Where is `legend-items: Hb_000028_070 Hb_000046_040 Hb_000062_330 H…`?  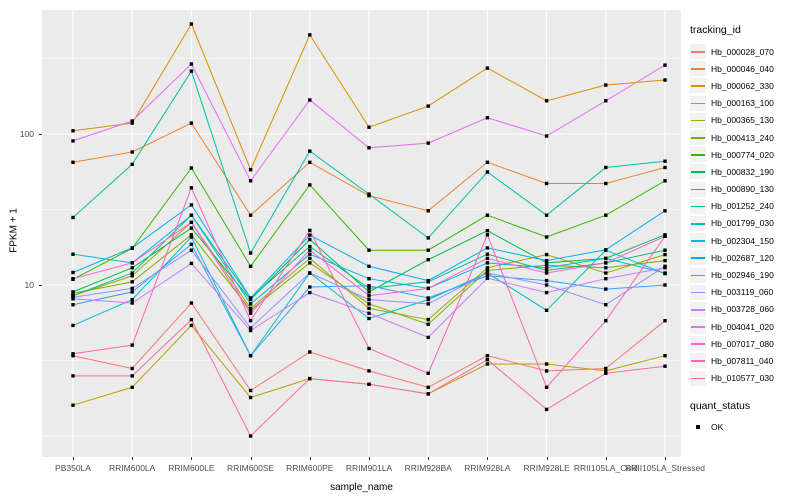 legend-items: Hb_000028_070 Hb_000046_040 Hb_000062_330 H… is located at coordinates (744, 215).